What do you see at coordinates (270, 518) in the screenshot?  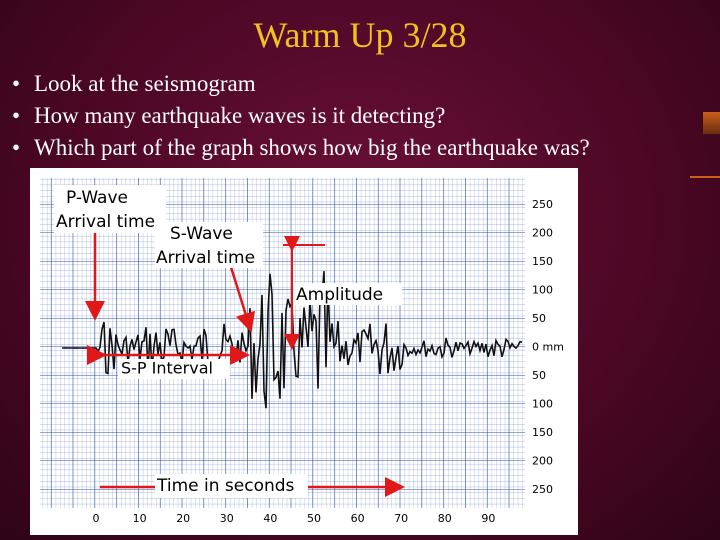 I see `x-label: 40` at bounding box center [270, 518].